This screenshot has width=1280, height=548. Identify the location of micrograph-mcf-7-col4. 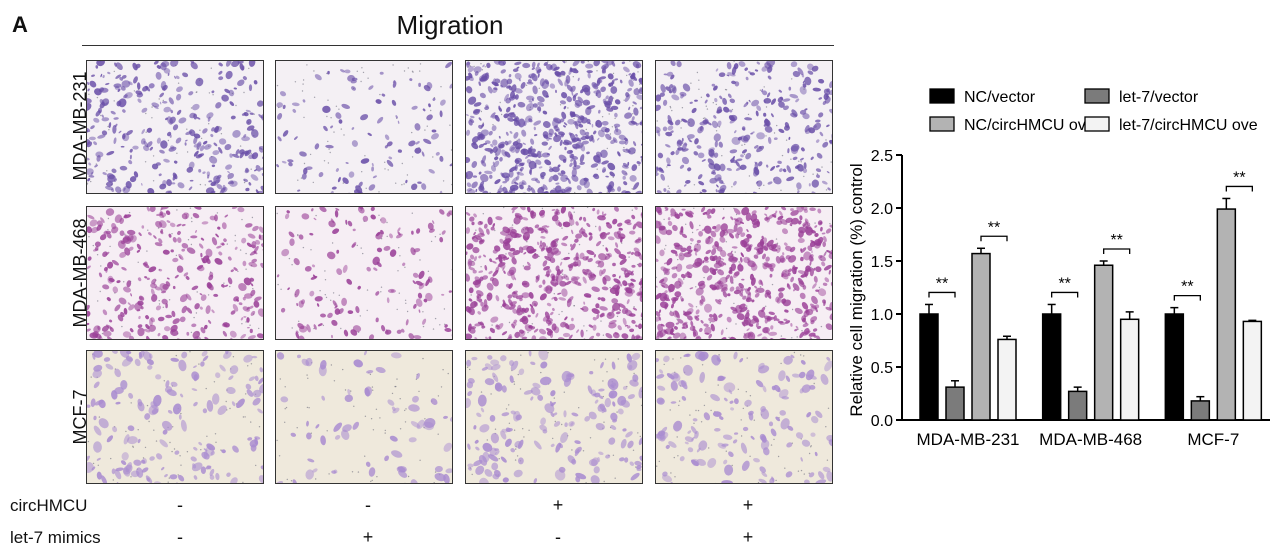
(744, 417).